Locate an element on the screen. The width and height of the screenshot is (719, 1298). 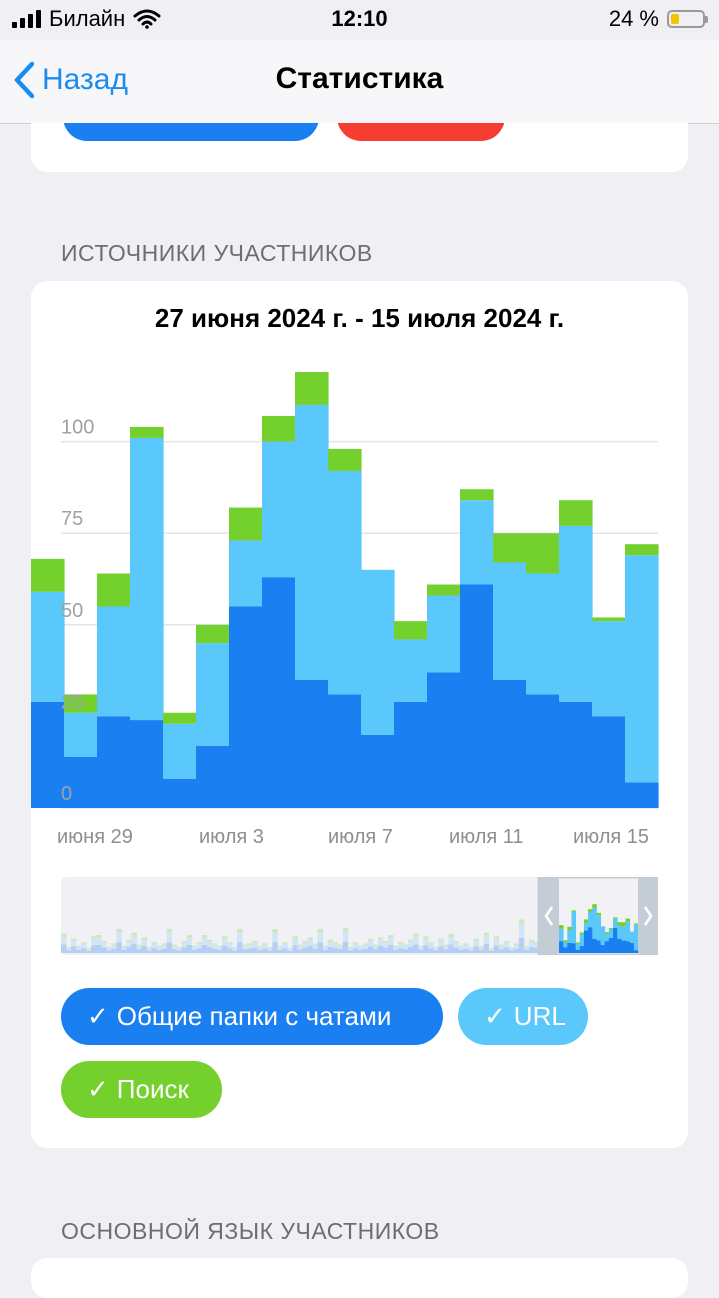
y-tick-label: 25 is located at coordinates (72, 702).